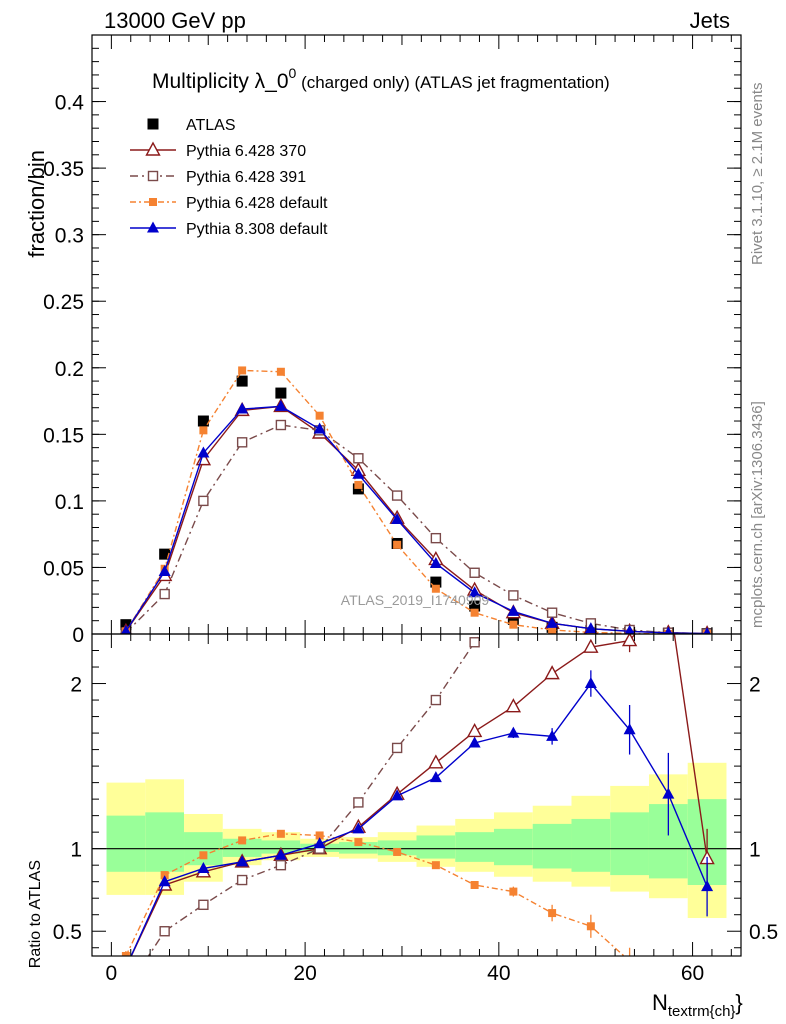 This screenshot has width=786, height=1024. What do you see at coordinates (76, 850) in the screenshot?
I see `ratio-ytick-label-left: 1` at bounding box center [76, 850].